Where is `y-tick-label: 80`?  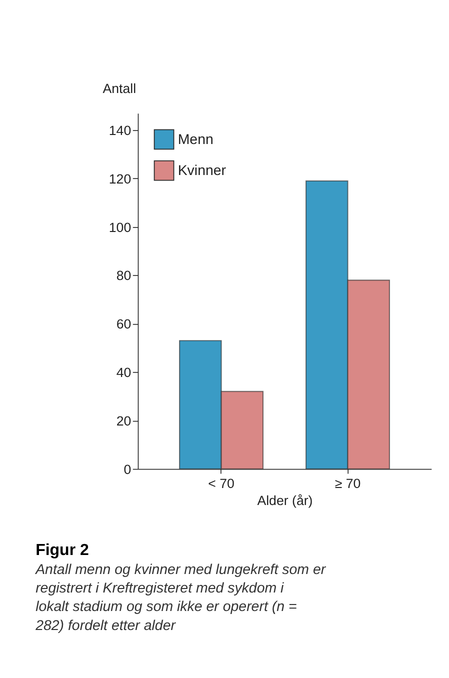
y-tick-label: 80 is located at coordinates (124, 276).